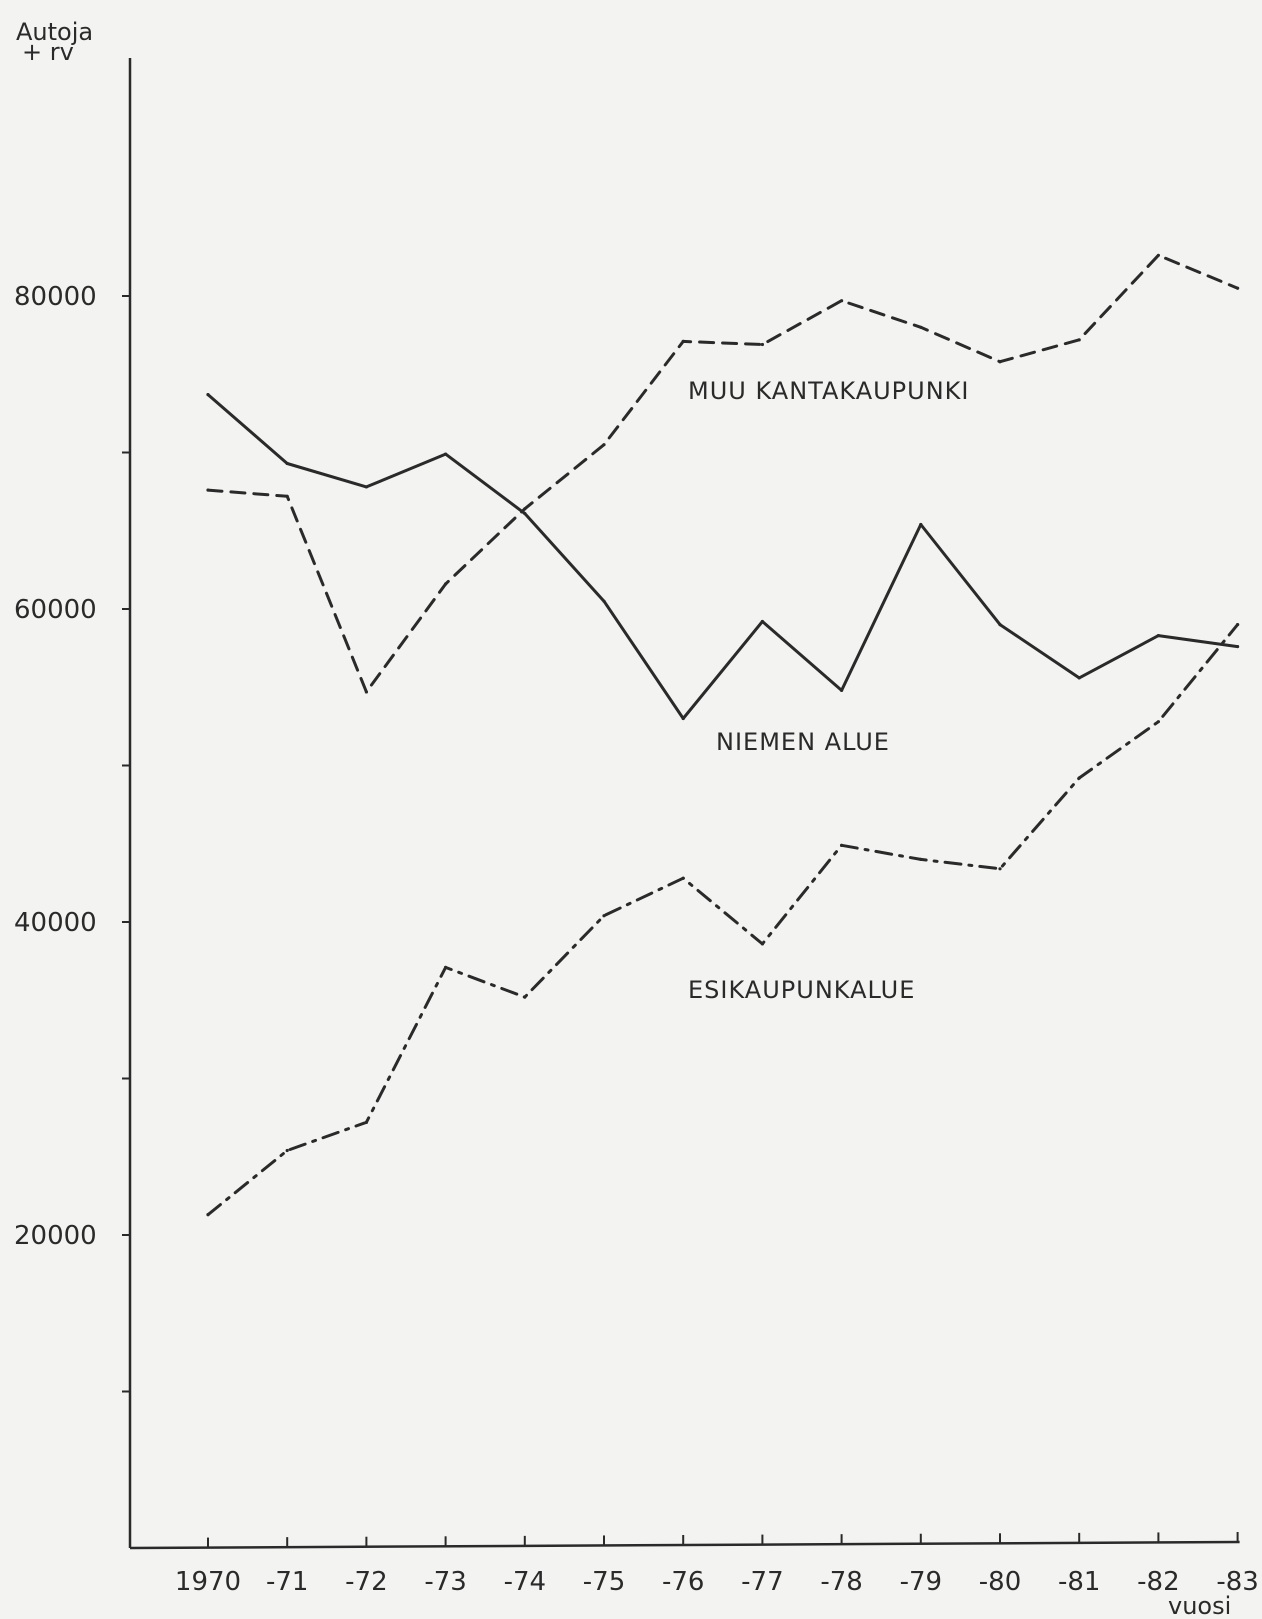  Describe the element at coordinates (828, 391) in the screenshot. I see `series-label-muu-kantakaupunki: MUU KANTAKAUPUNKI` at that location.